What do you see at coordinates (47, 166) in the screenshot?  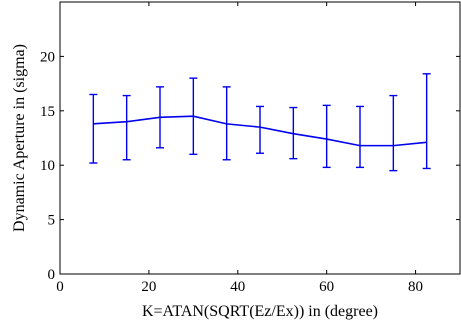 I see `y-tick-label: 10` at bounding box center [47, 166].